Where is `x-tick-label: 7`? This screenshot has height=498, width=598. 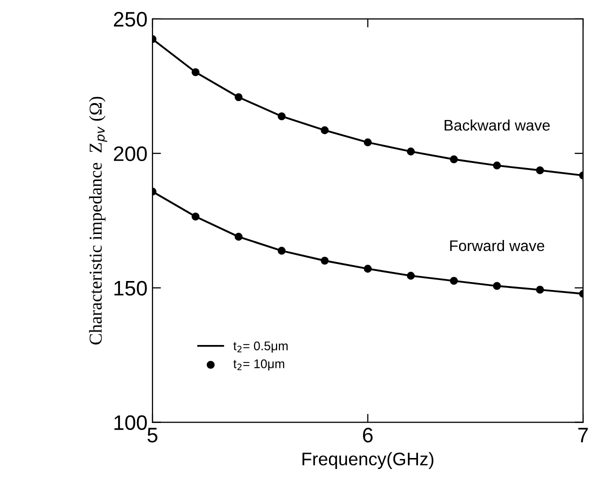 x-tick-label: 7 is located at coordinates (583, 435).